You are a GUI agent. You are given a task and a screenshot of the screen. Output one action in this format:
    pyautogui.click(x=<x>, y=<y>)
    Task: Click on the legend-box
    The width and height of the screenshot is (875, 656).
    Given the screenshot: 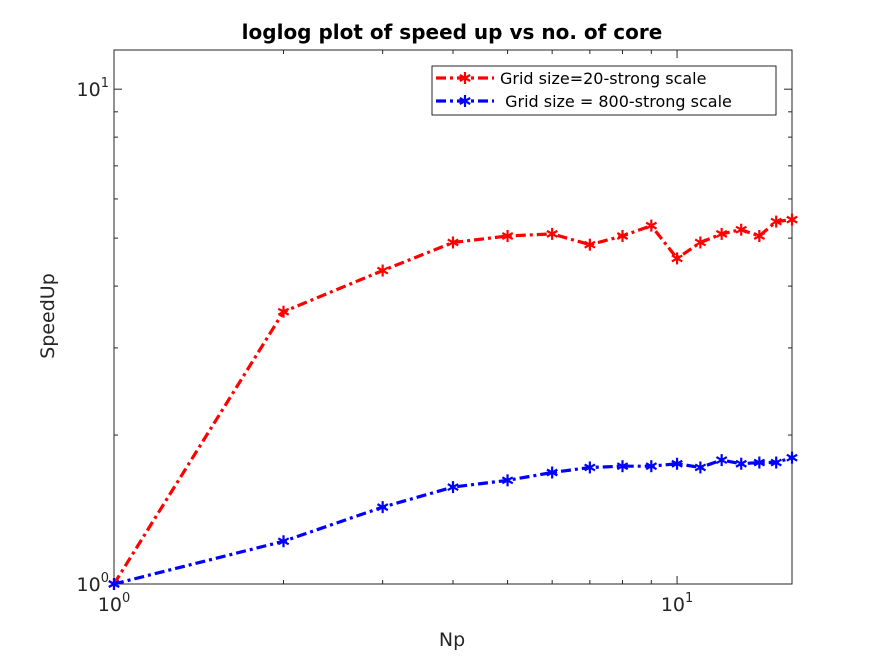 What is the action you would take?
    pyautogui.click(x=604, y=90)
    